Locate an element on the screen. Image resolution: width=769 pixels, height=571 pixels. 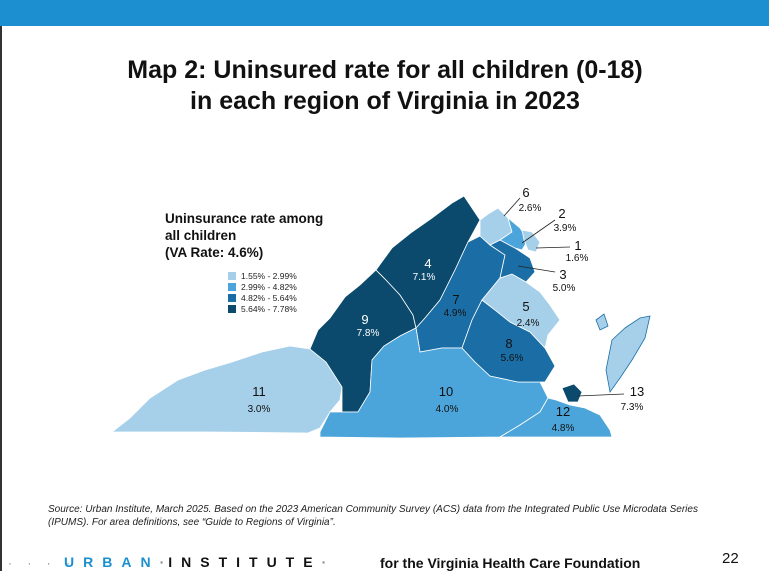
region-1-id: 1 is located at coordinates (577, 245).